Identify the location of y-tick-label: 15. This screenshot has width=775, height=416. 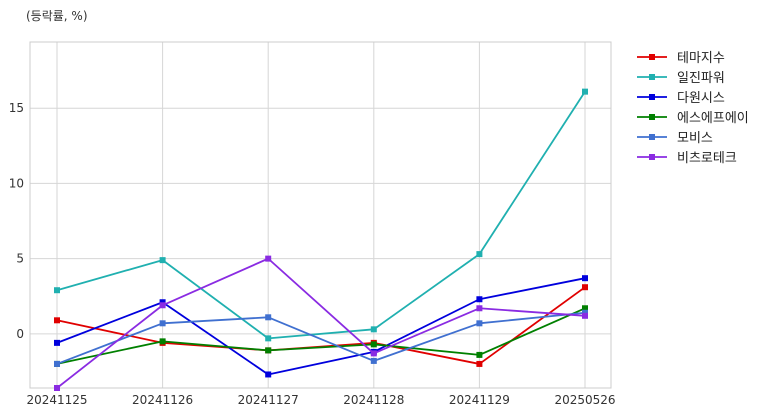
(16, 108).